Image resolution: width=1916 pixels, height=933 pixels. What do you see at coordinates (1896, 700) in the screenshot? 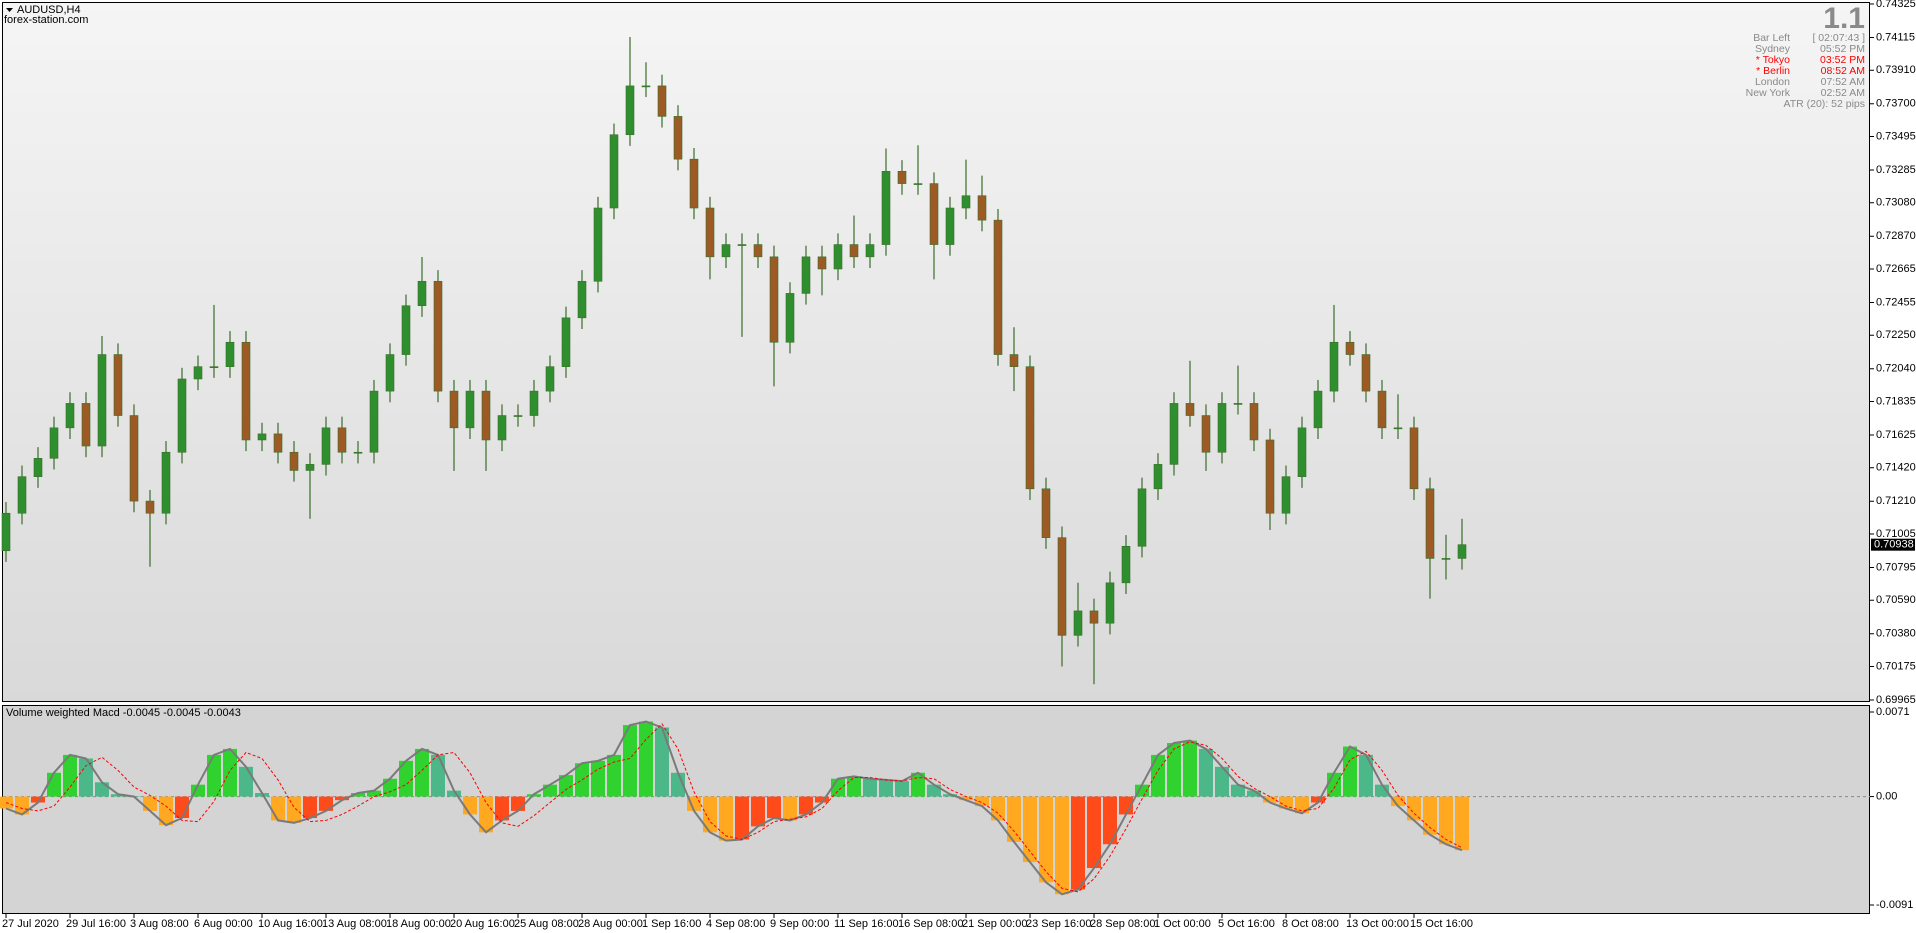
I see `y-tick-label: 0.69965` at bounding box center [1896, 700].